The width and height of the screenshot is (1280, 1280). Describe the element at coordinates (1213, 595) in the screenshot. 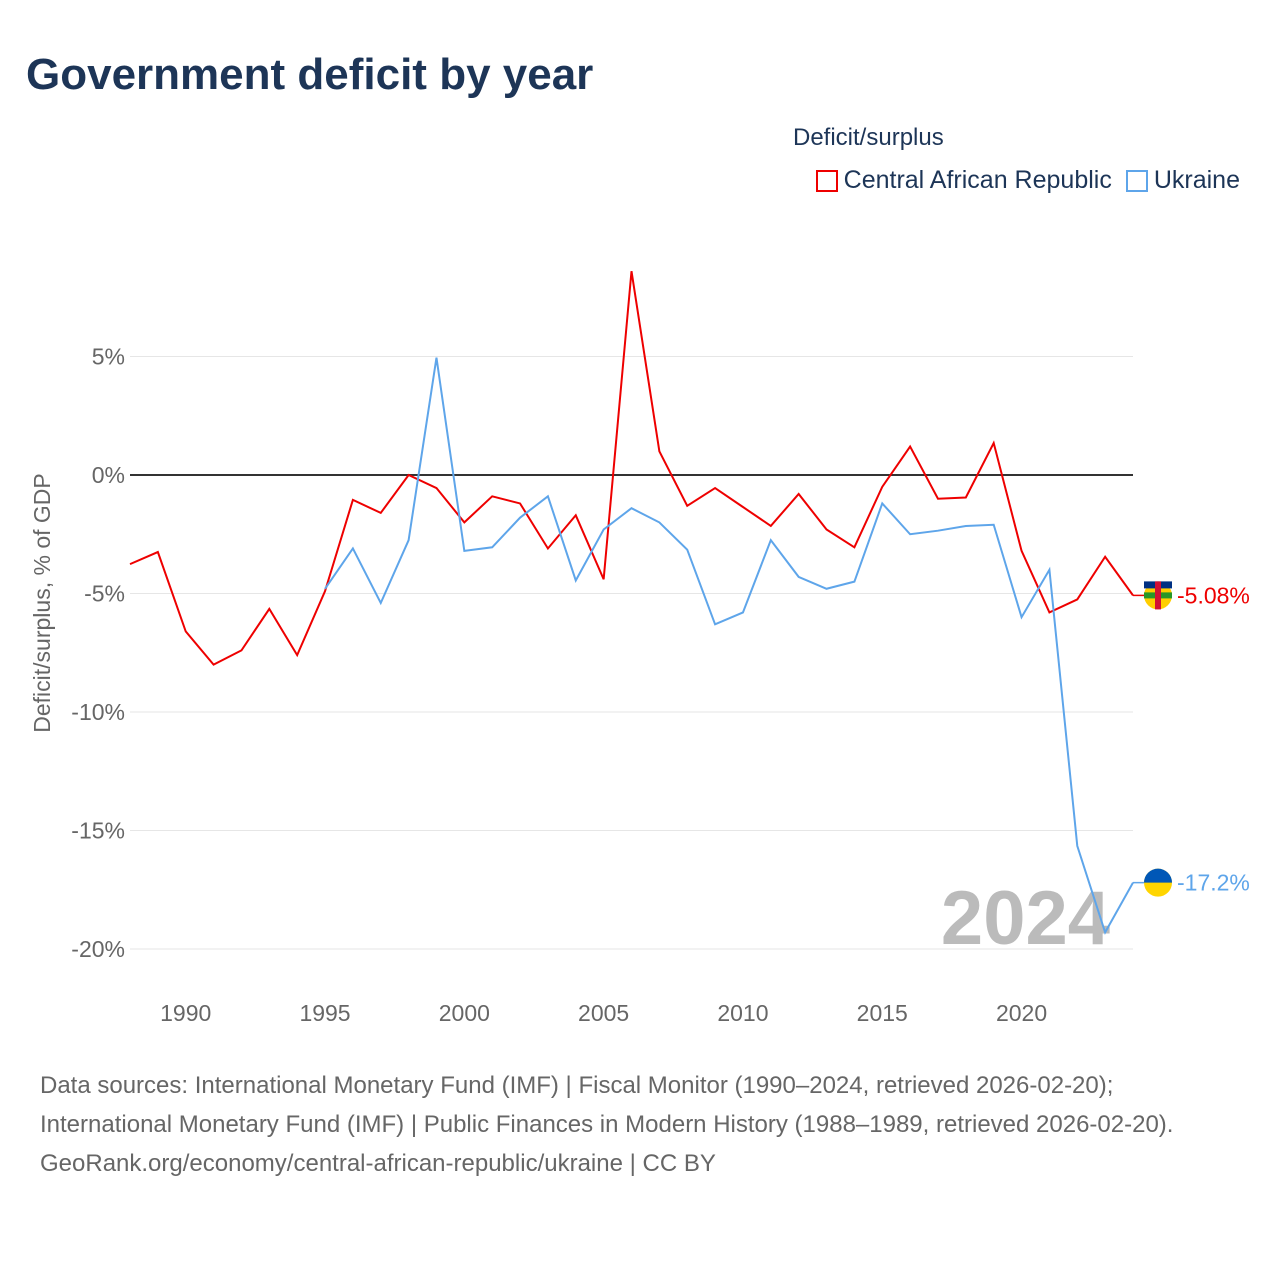

I see `end-value-label: -5.08%` at that location.